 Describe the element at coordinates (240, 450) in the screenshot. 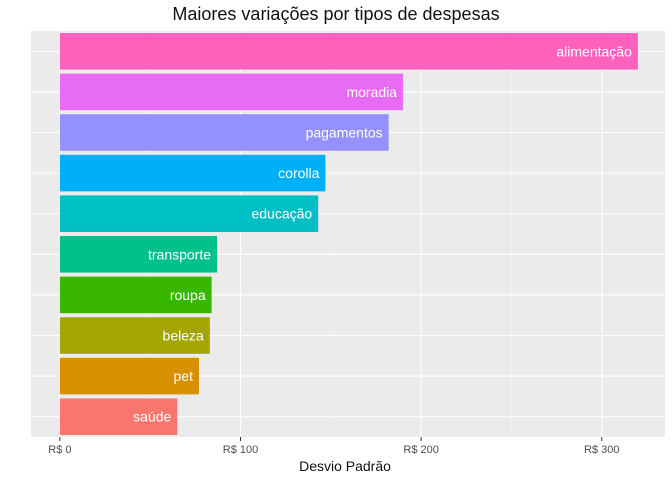

I see `x-tick-label: R$ 100` at that location.